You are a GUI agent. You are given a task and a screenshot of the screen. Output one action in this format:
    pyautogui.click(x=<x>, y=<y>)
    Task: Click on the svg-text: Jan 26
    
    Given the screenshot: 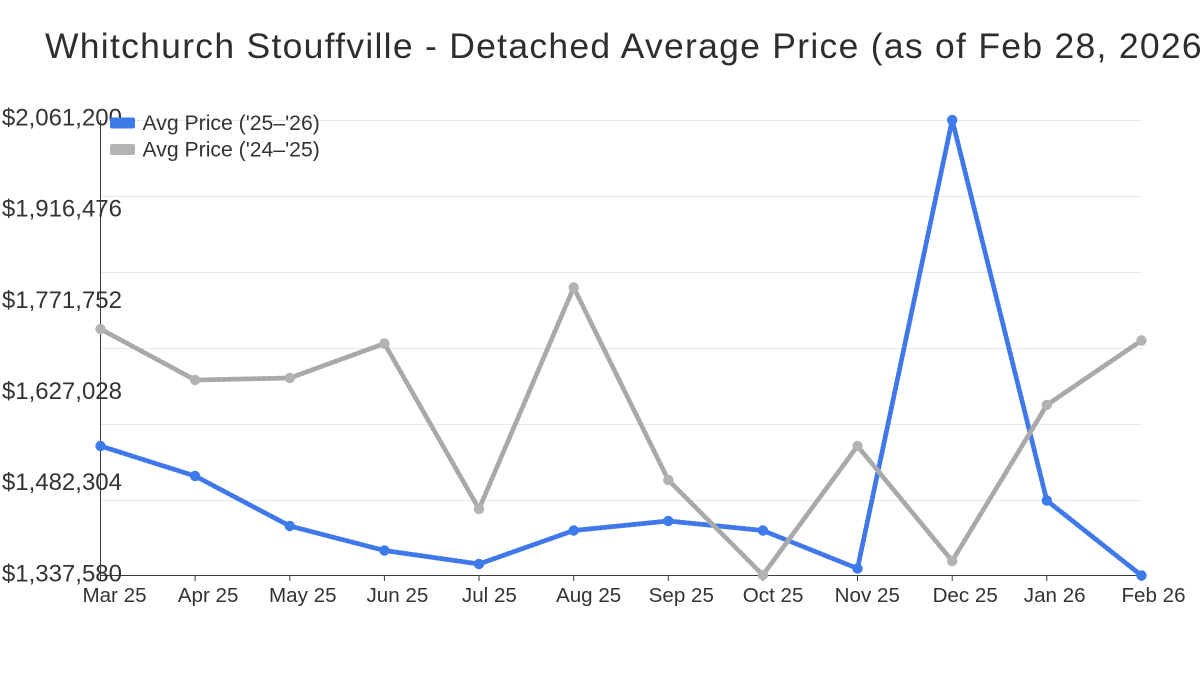 What is the action you would take?
    pyautogui.click(x=1055, y=595)
    